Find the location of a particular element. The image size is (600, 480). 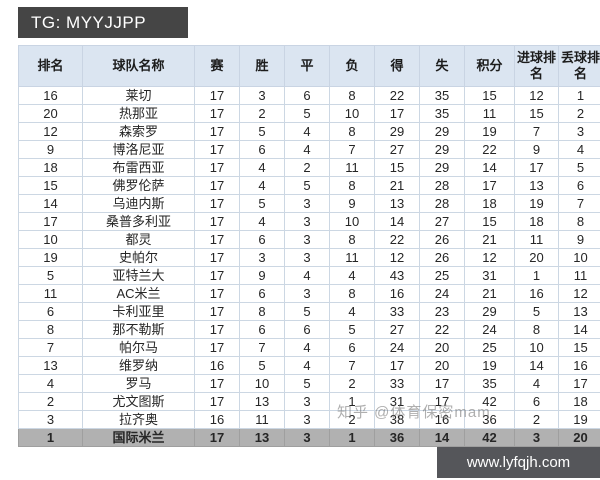

table-row: 13 维罗纳 16 5 4 7 17 20 19 14 16 is located at coordinates (309, 365).